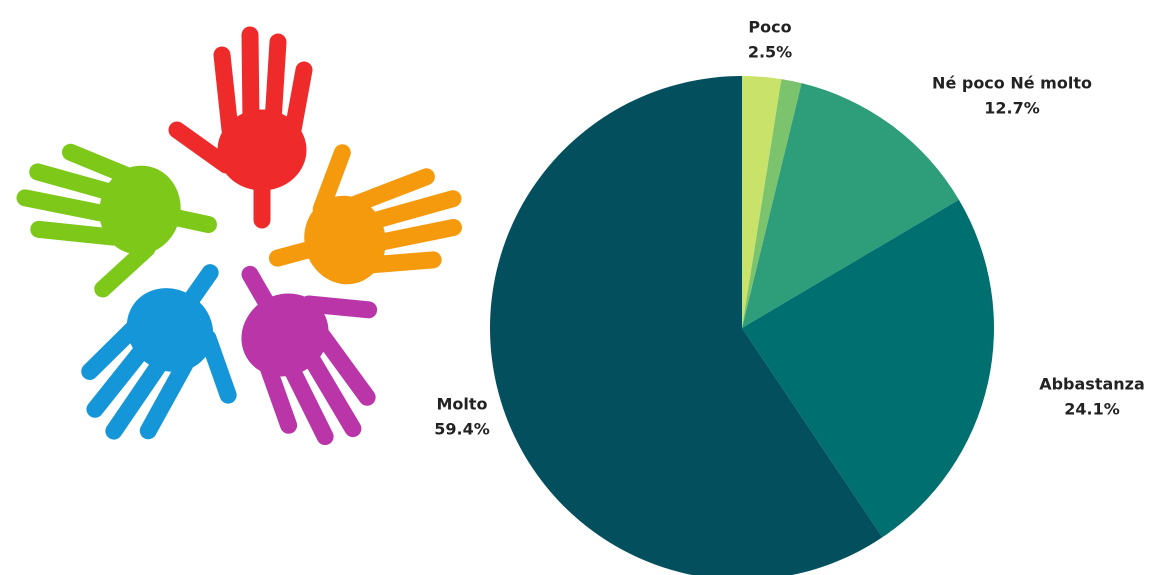 The width and height of the screenshot is (1159, 575). I want to click on hand-red, so click(241, 127).